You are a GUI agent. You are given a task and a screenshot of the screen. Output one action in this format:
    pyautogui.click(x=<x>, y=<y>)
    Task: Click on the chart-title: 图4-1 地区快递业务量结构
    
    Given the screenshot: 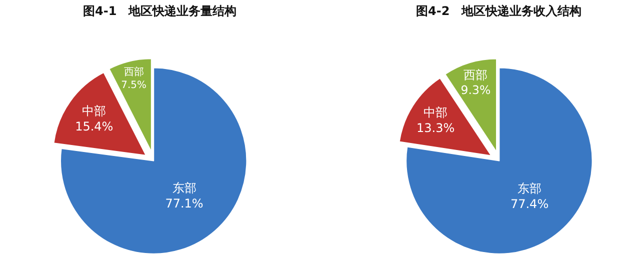 What is the action you would take?
    pyautogui.click(x=160, y=11)
    